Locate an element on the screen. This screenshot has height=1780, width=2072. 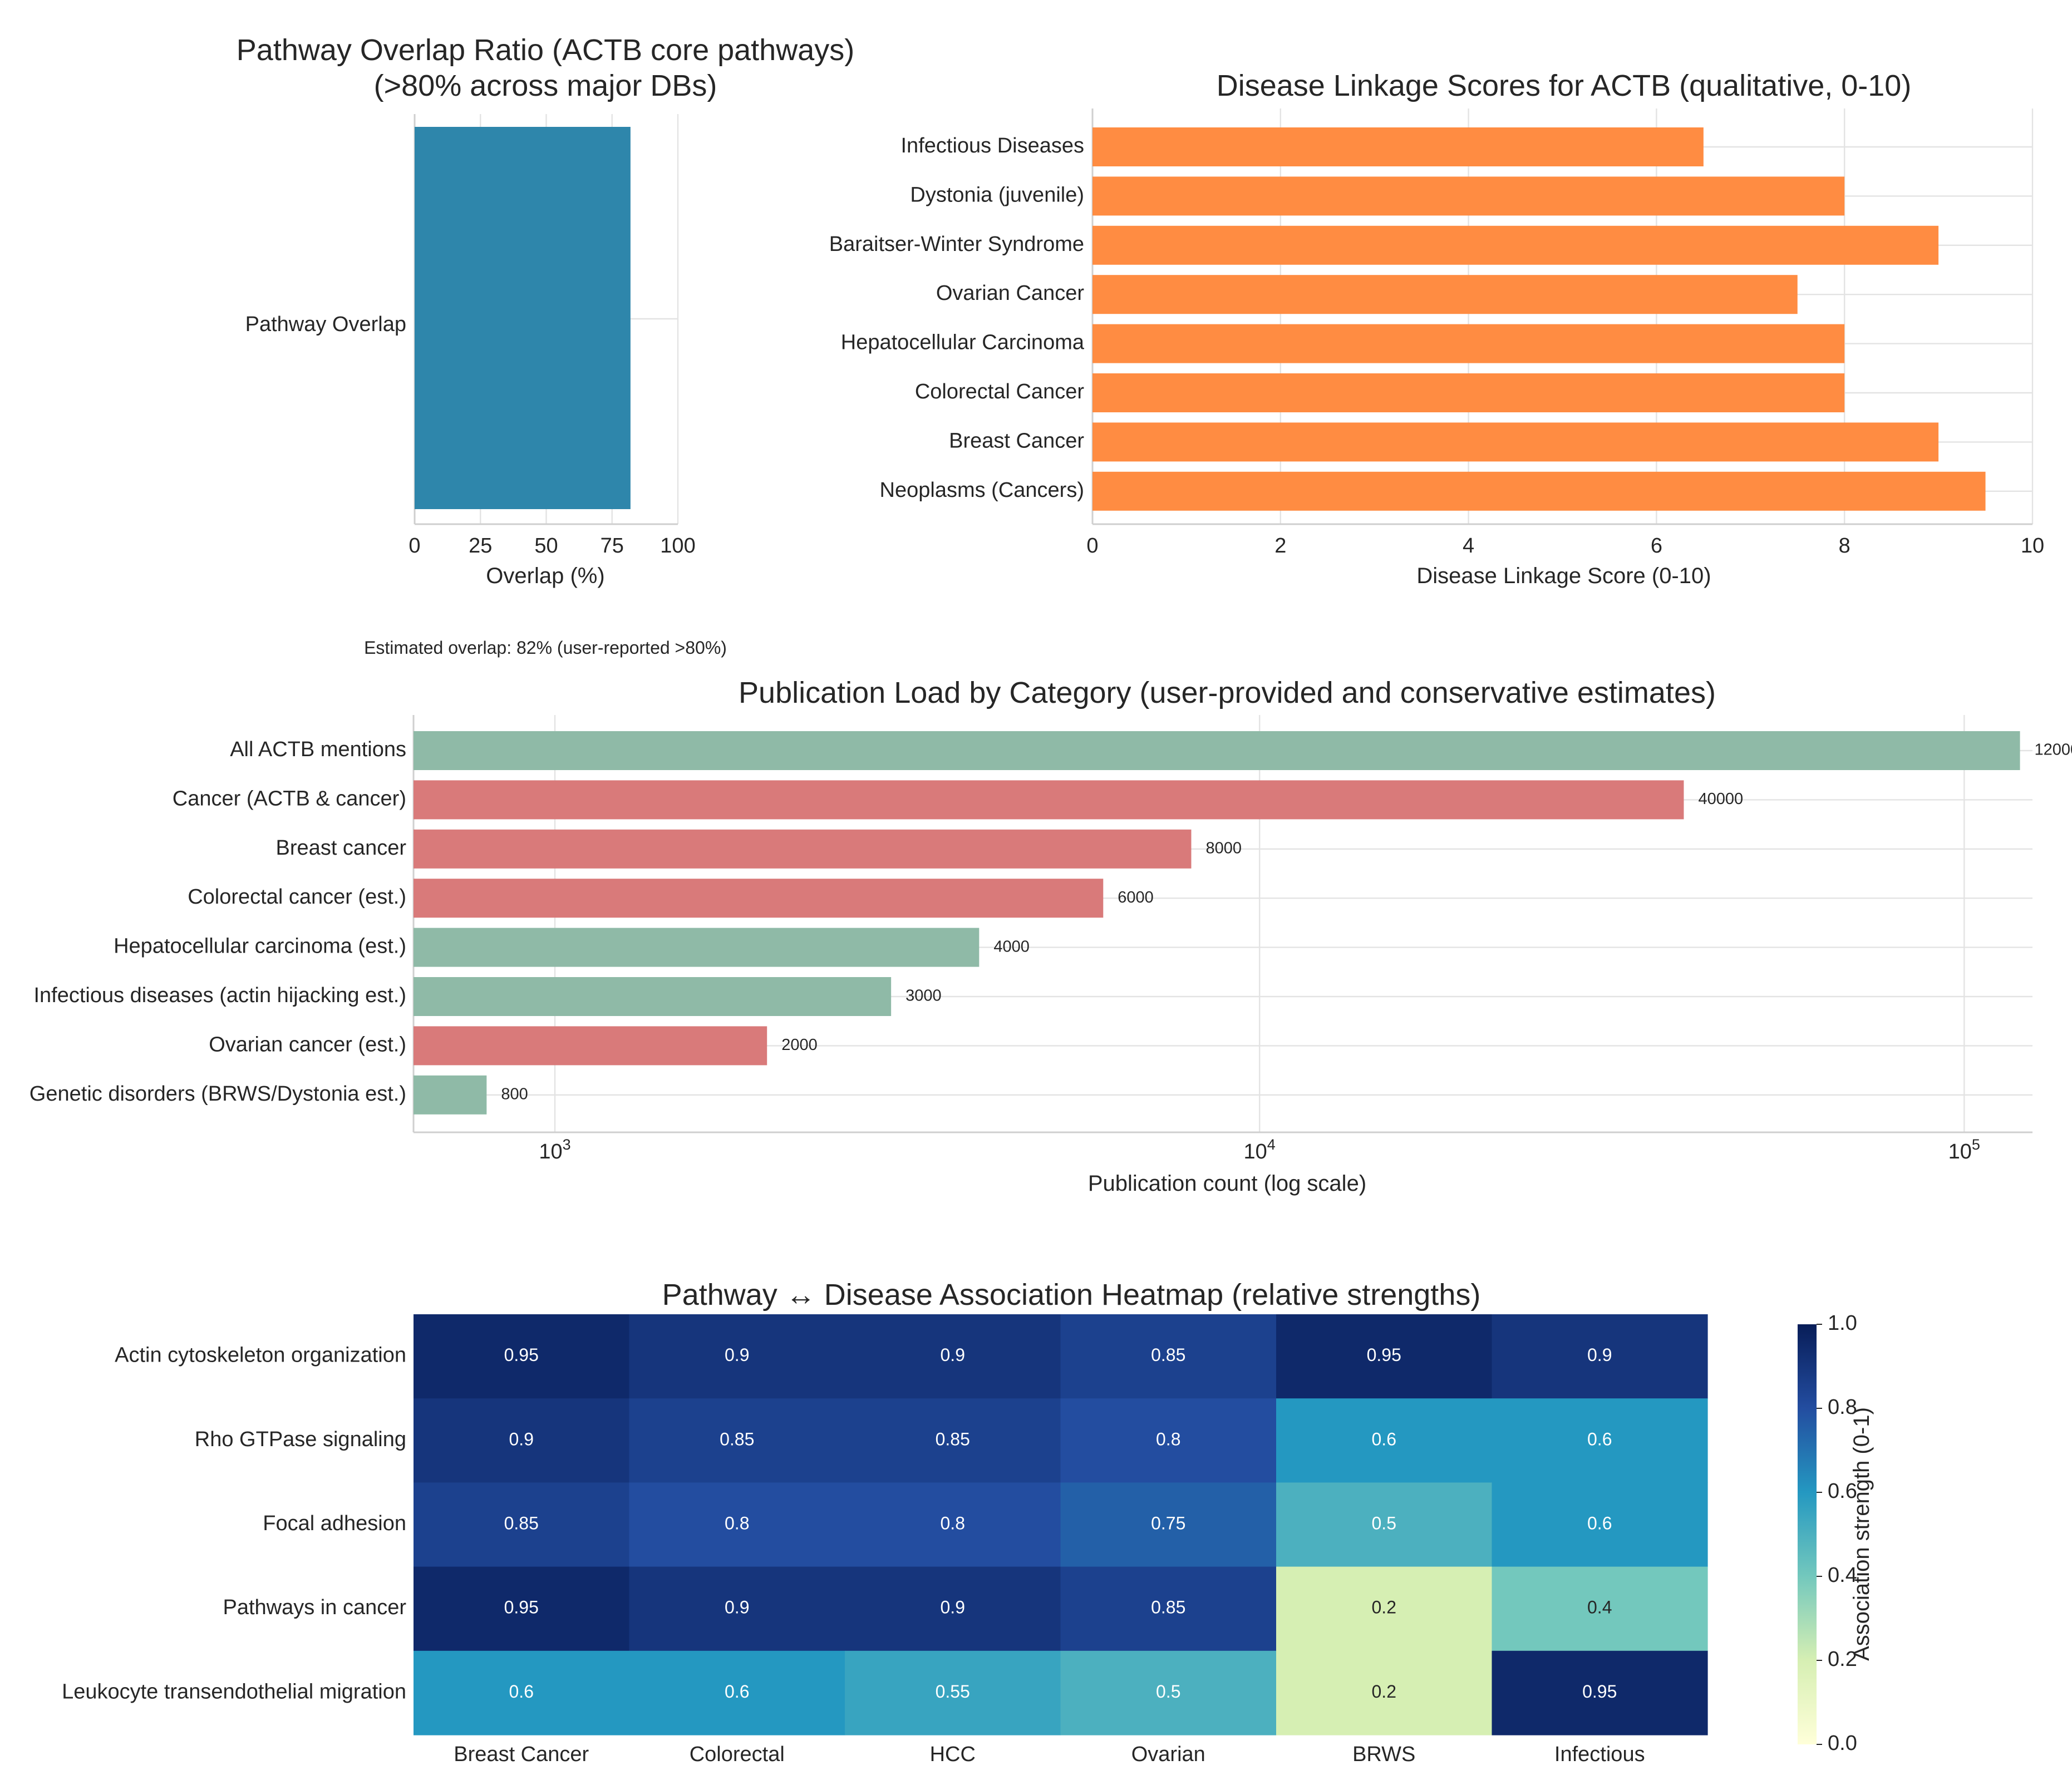
colorbar-tick-label: 0.6 is located at coordinates (1842, 1491).